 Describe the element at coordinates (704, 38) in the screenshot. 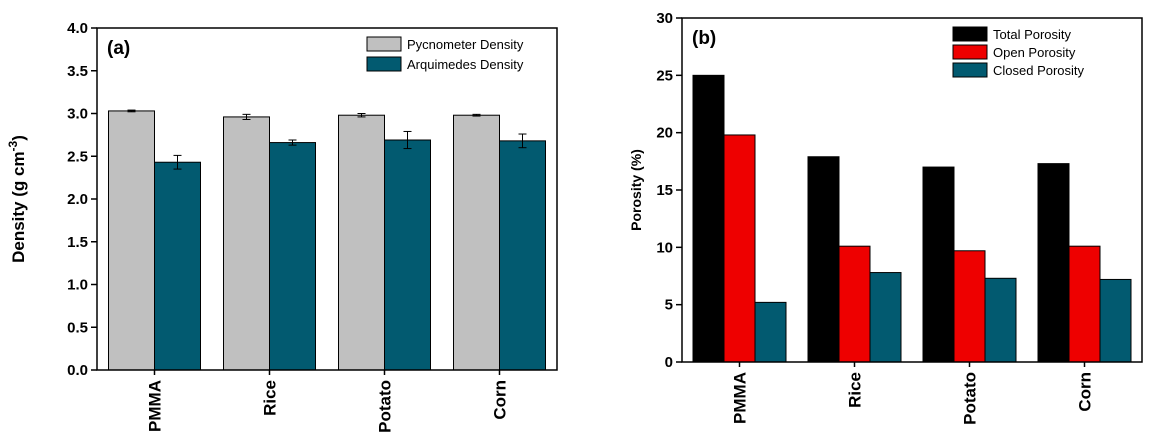

I see `panel-label: (b)` at that location.